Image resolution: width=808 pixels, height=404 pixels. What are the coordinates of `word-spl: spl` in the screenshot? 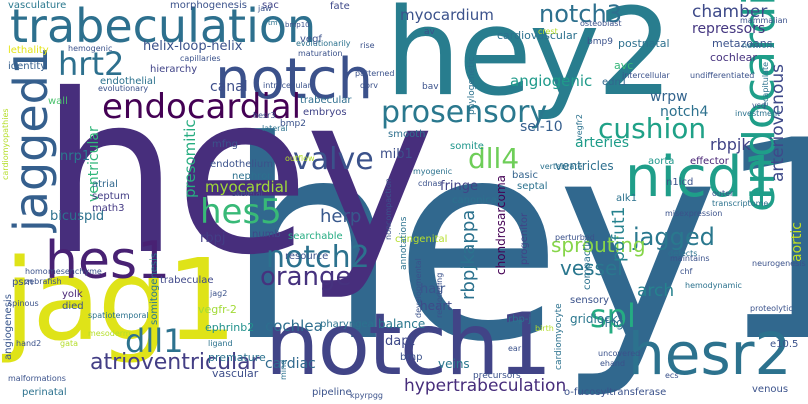 It's located at (613, 316).